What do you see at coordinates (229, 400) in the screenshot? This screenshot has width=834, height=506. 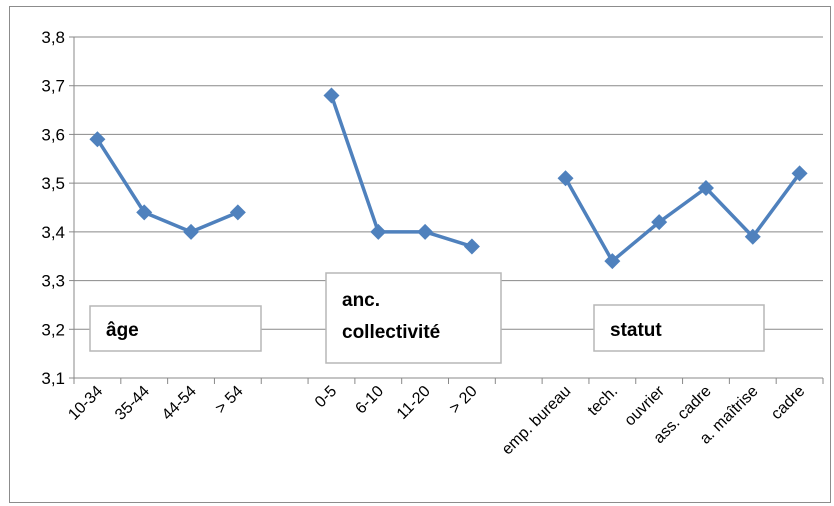 I see `x-tick-label: > 54` at bounding box center [229, 400].